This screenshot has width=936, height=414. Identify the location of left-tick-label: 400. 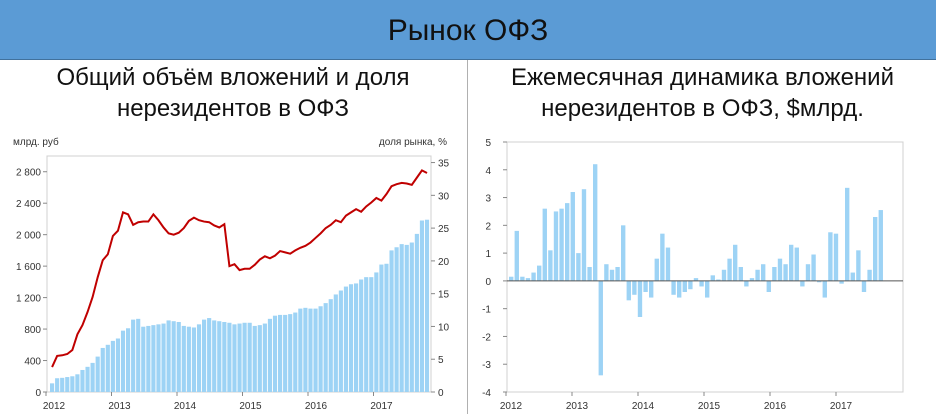
(32, 362).